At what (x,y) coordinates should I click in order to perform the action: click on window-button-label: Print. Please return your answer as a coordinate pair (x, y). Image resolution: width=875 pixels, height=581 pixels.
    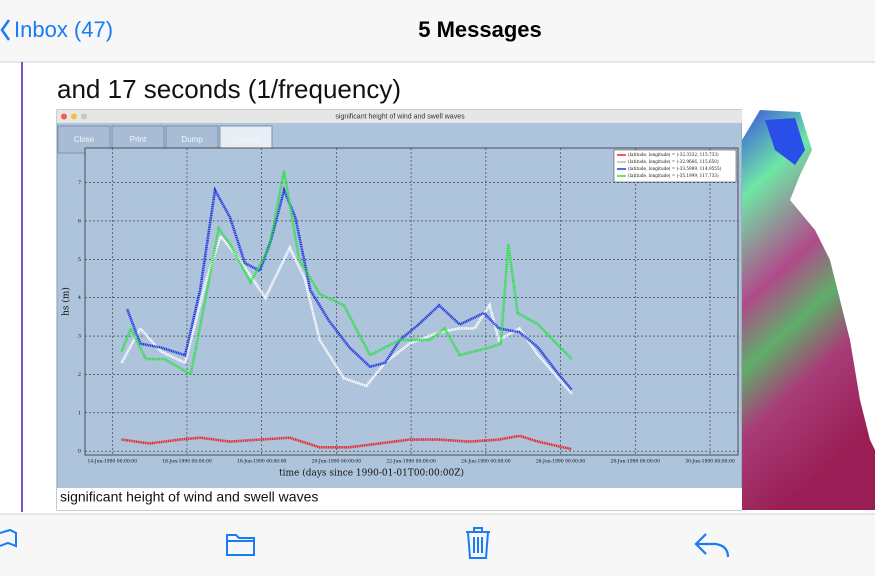
    Looking at the image, I should click on (138, 139).